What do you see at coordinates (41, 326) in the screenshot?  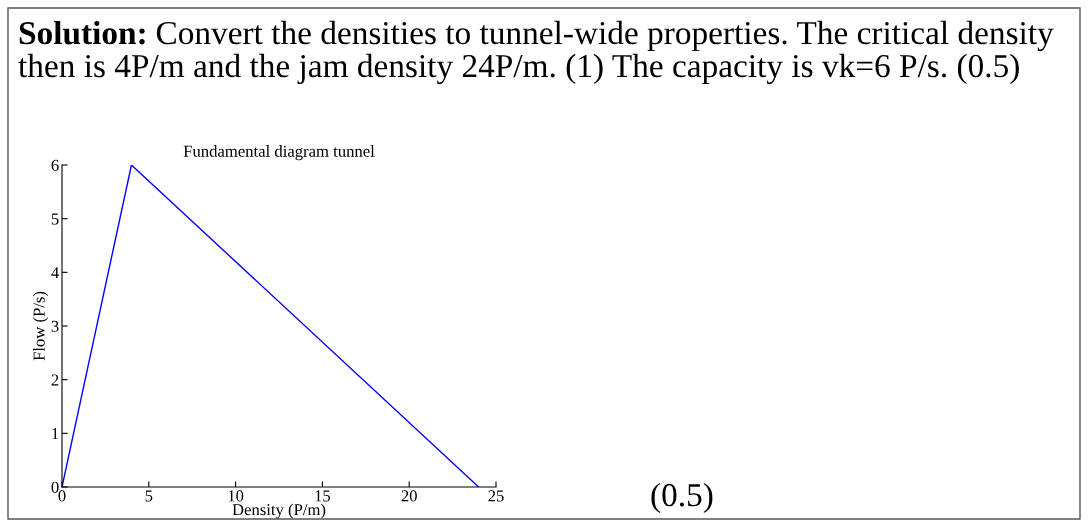 I see `y-axis-title: Flow (P/s)` at bounding box center [41, 326].